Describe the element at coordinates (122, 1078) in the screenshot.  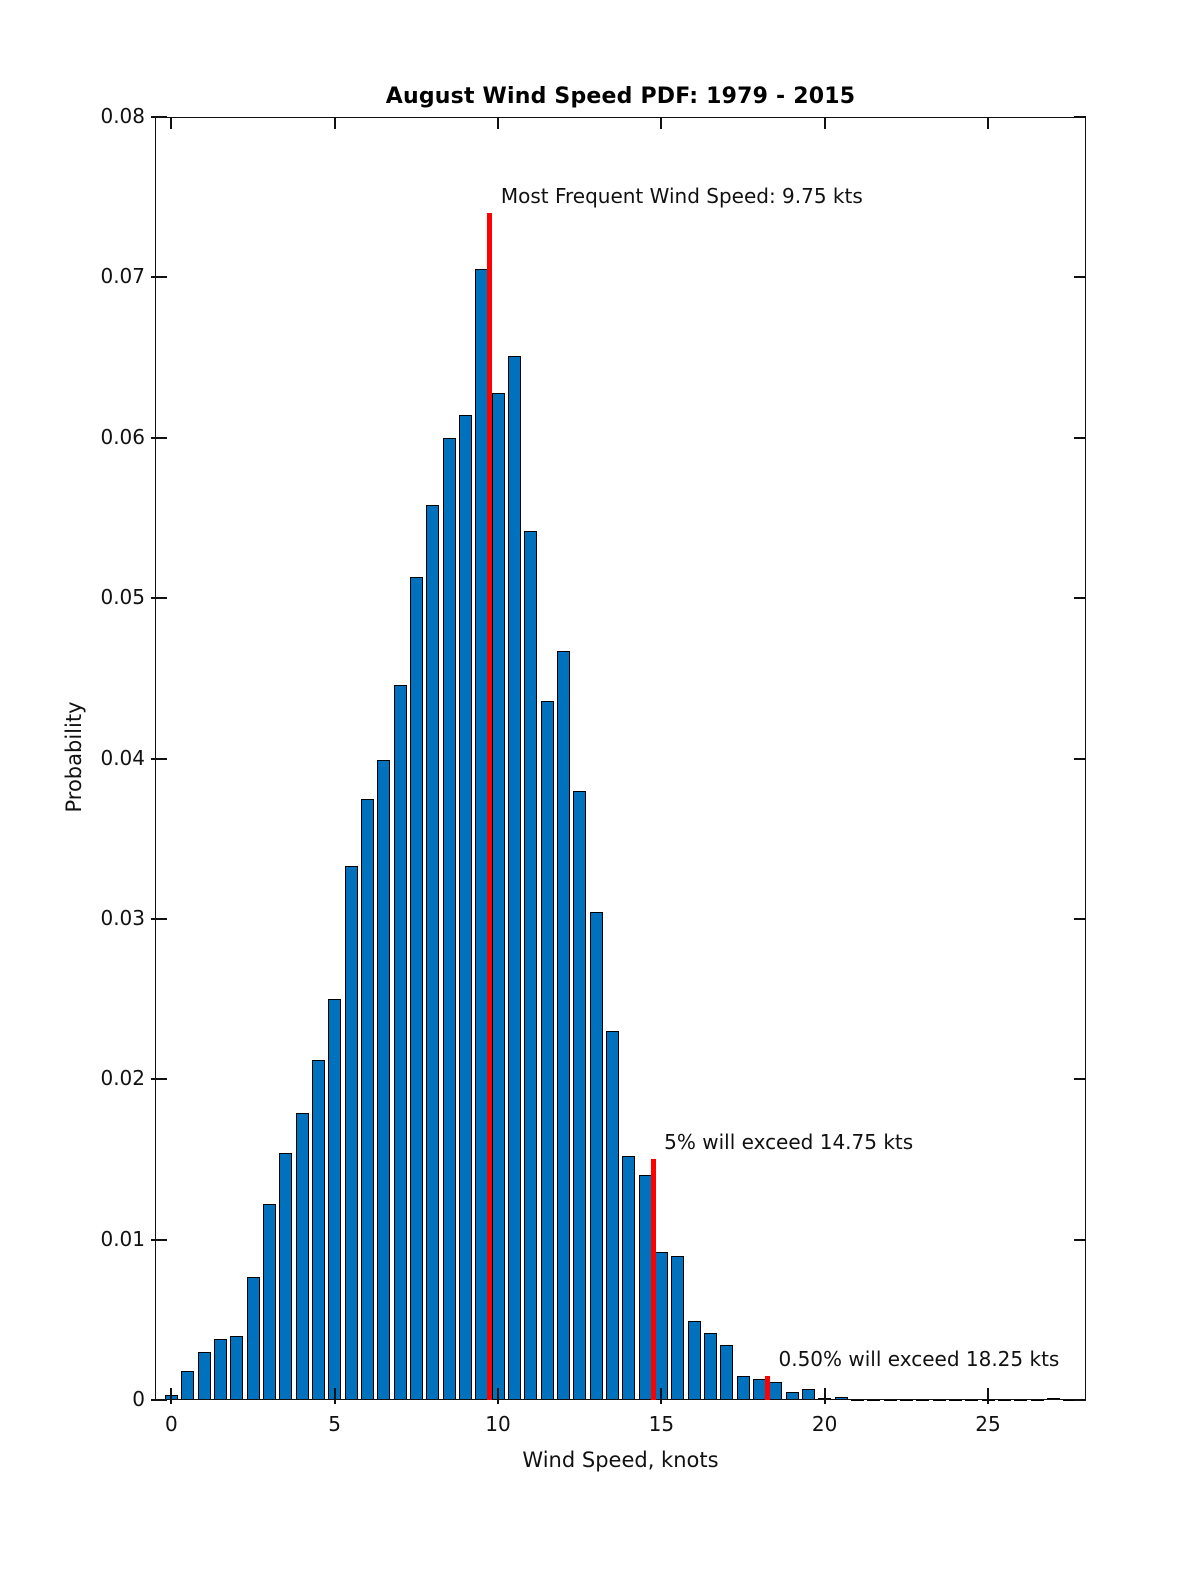
I see `y-tick-label: 0.02` at that location.